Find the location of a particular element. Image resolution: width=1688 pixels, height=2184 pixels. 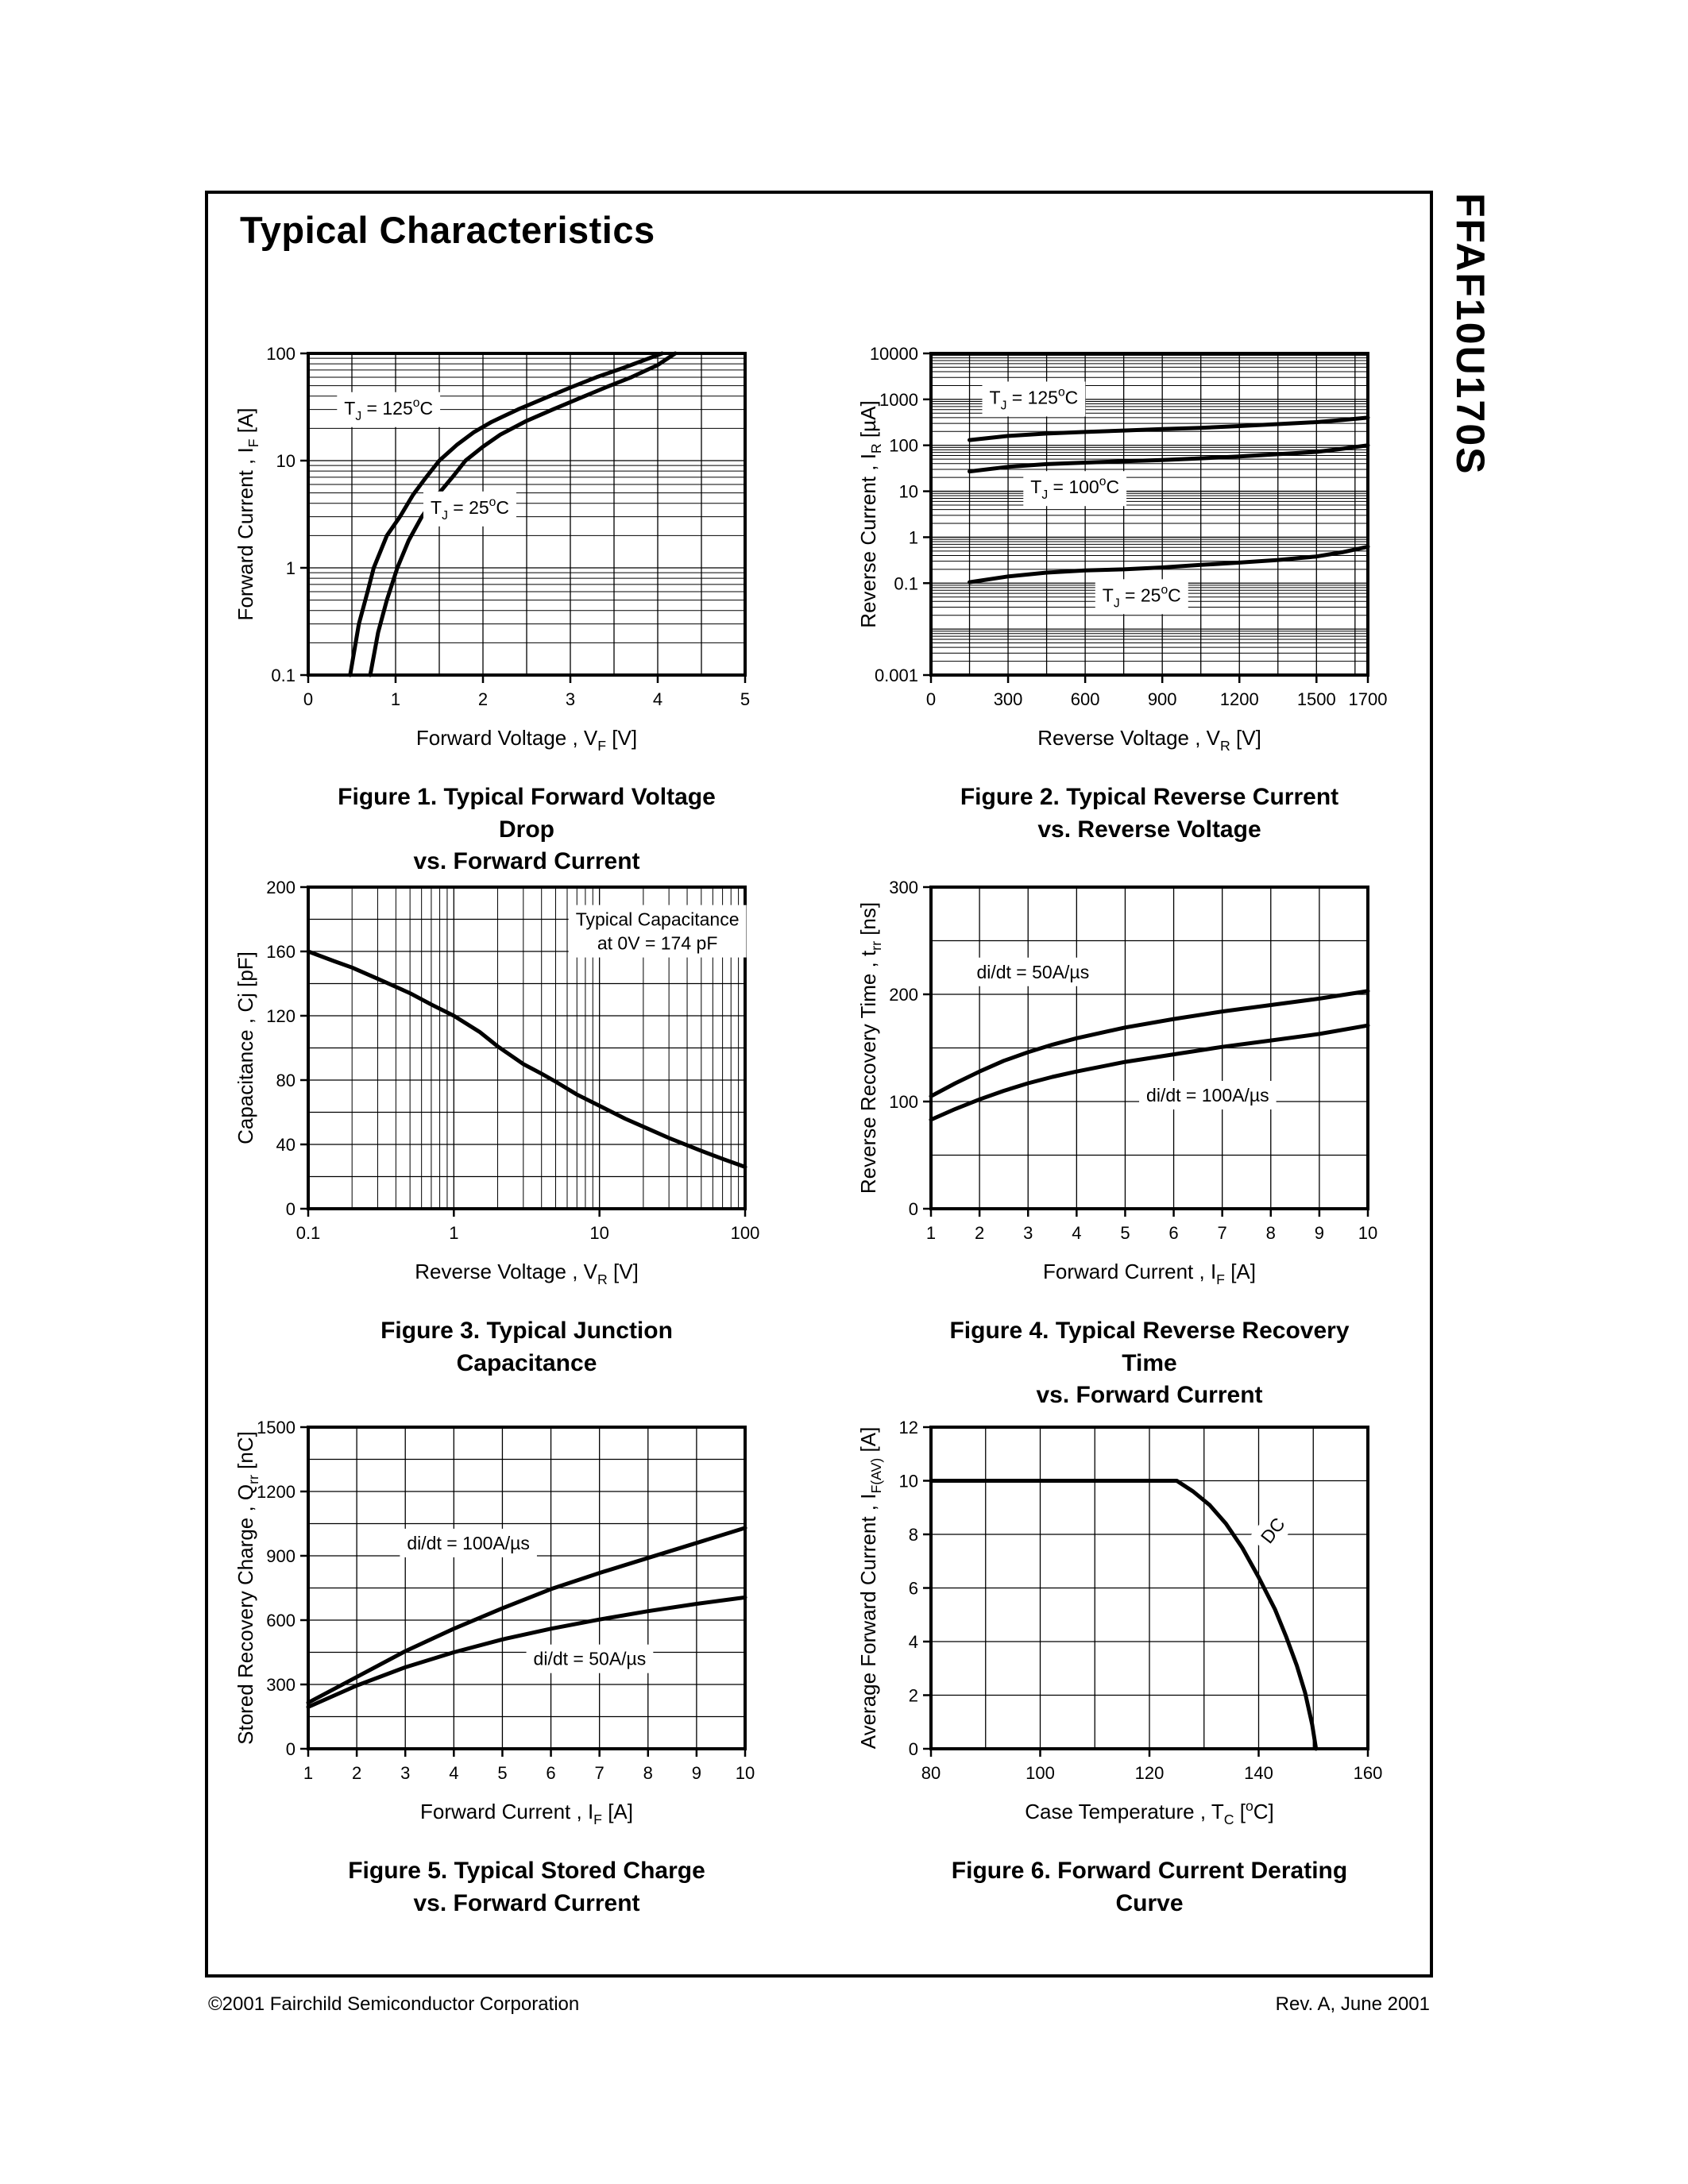

fig3-x-axis-title: Reverse Voltage , VR [V] is located at coordinates (527, 1273).